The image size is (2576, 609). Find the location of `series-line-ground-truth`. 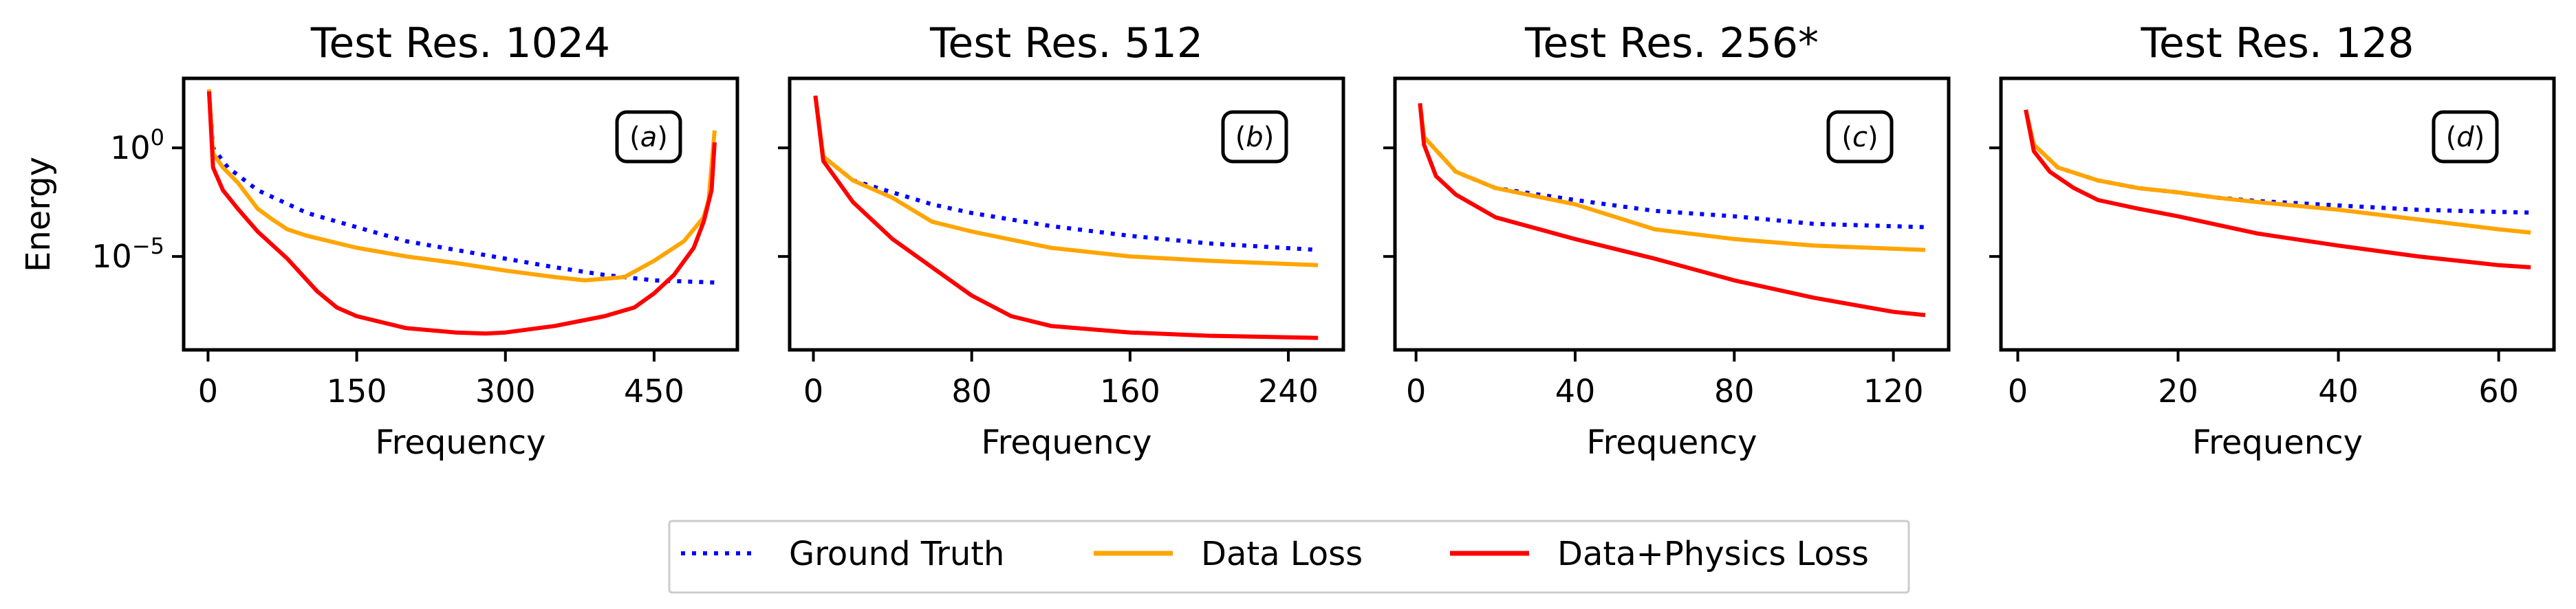

series-line-ground-truth is located at coordinates (460, 188).